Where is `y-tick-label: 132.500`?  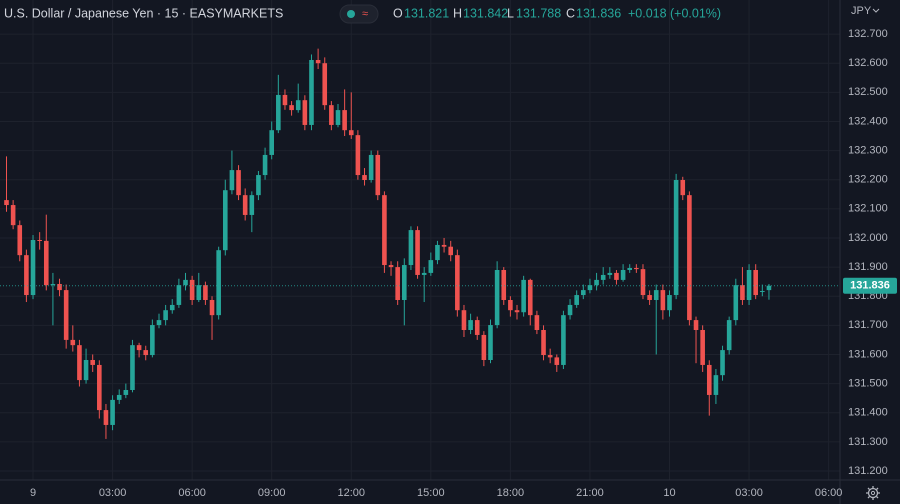 y-tick-label: 132.500 is located at coordinates (868, 92).